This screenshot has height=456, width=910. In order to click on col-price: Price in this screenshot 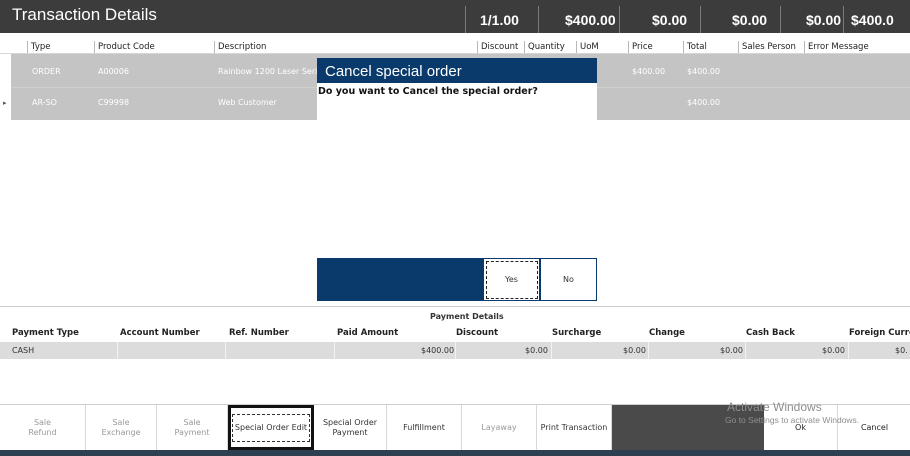, I will do `click(640, 47)`.